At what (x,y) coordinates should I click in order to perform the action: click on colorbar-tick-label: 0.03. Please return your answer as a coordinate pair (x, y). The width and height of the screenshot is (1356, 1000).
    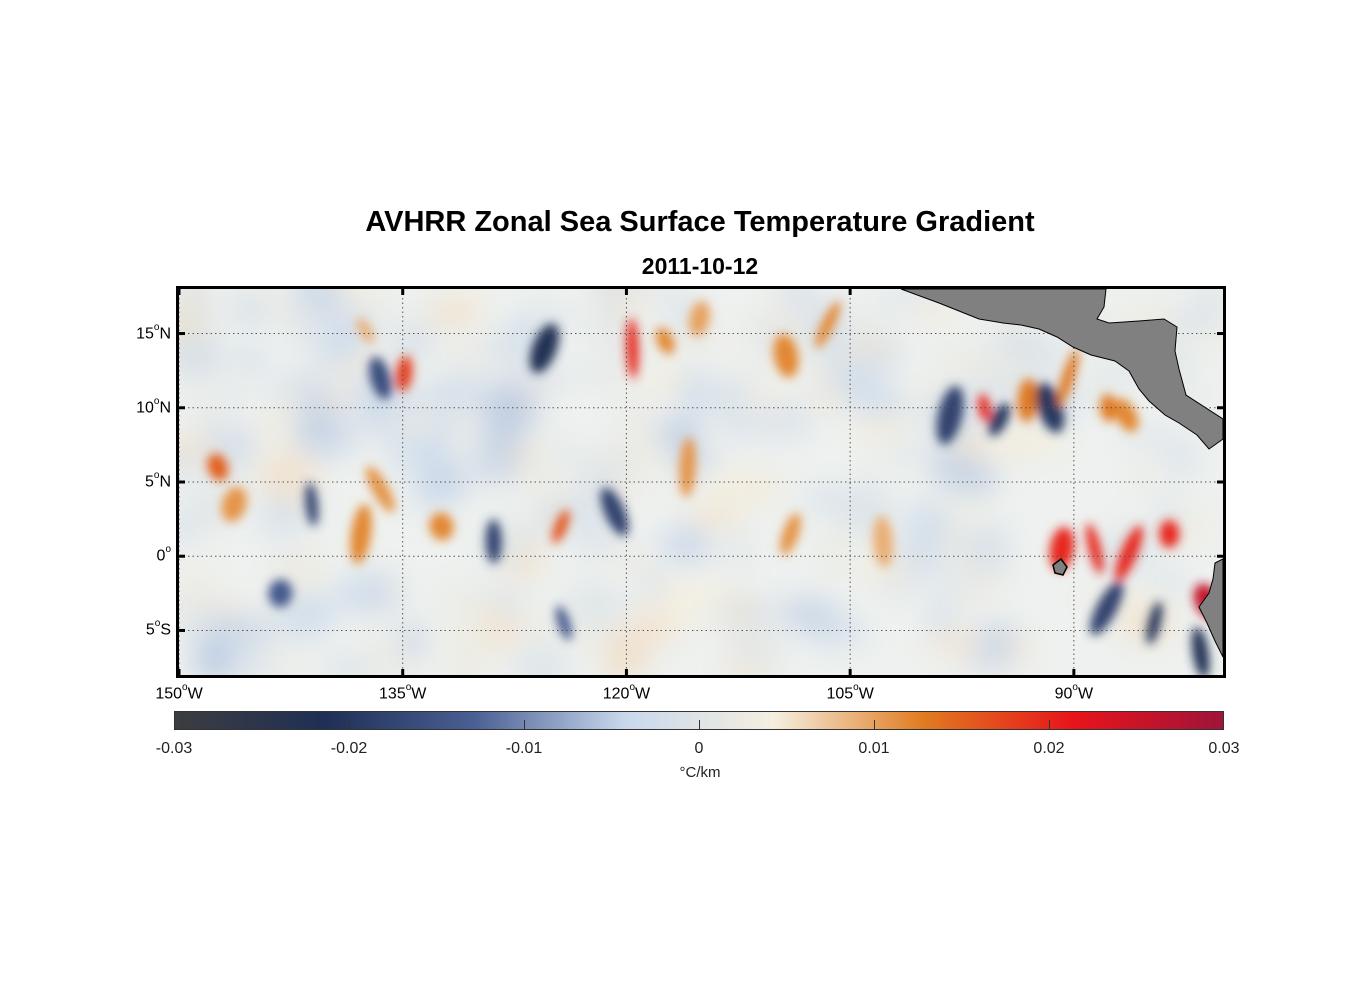
    Looking at the image, I should click on (1224, 748).